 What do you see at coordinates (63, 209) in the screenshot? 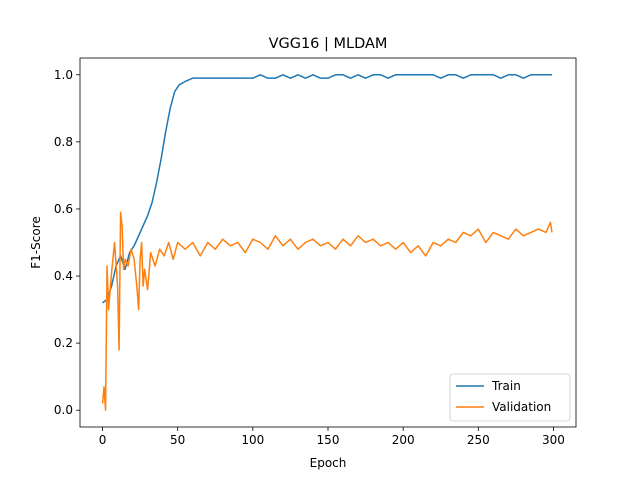
I see `y-tick-label: 0.6` at bounding box center [63, 209].